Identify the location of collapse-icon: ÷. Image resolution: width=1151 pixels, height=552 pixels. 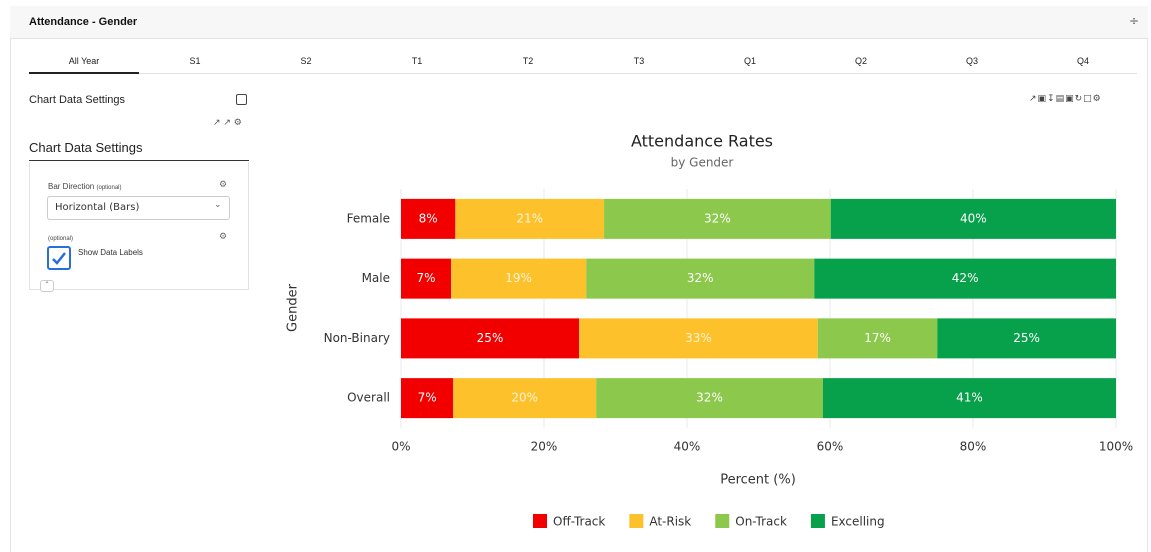
(1134, 21).